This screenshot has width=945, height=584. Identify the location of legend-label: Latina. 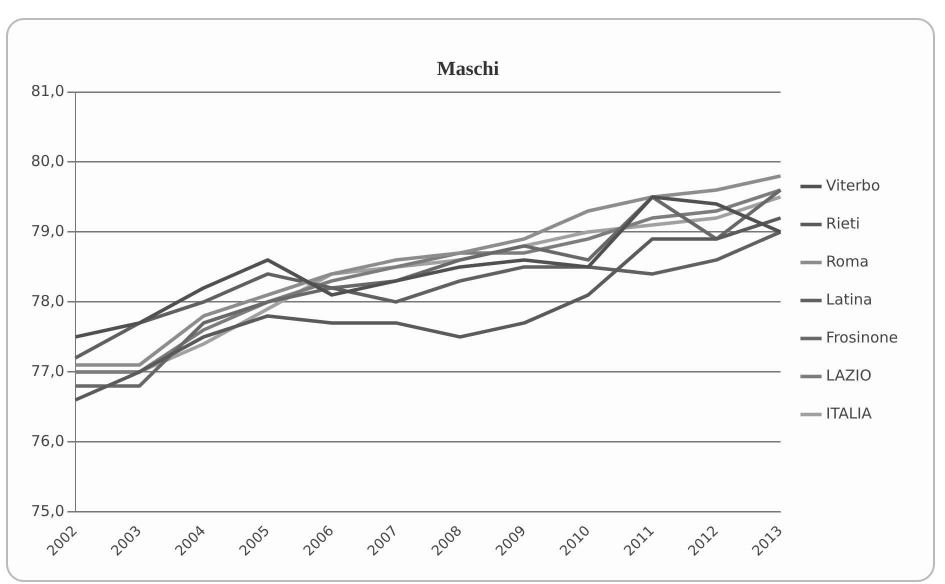
(849, 299).